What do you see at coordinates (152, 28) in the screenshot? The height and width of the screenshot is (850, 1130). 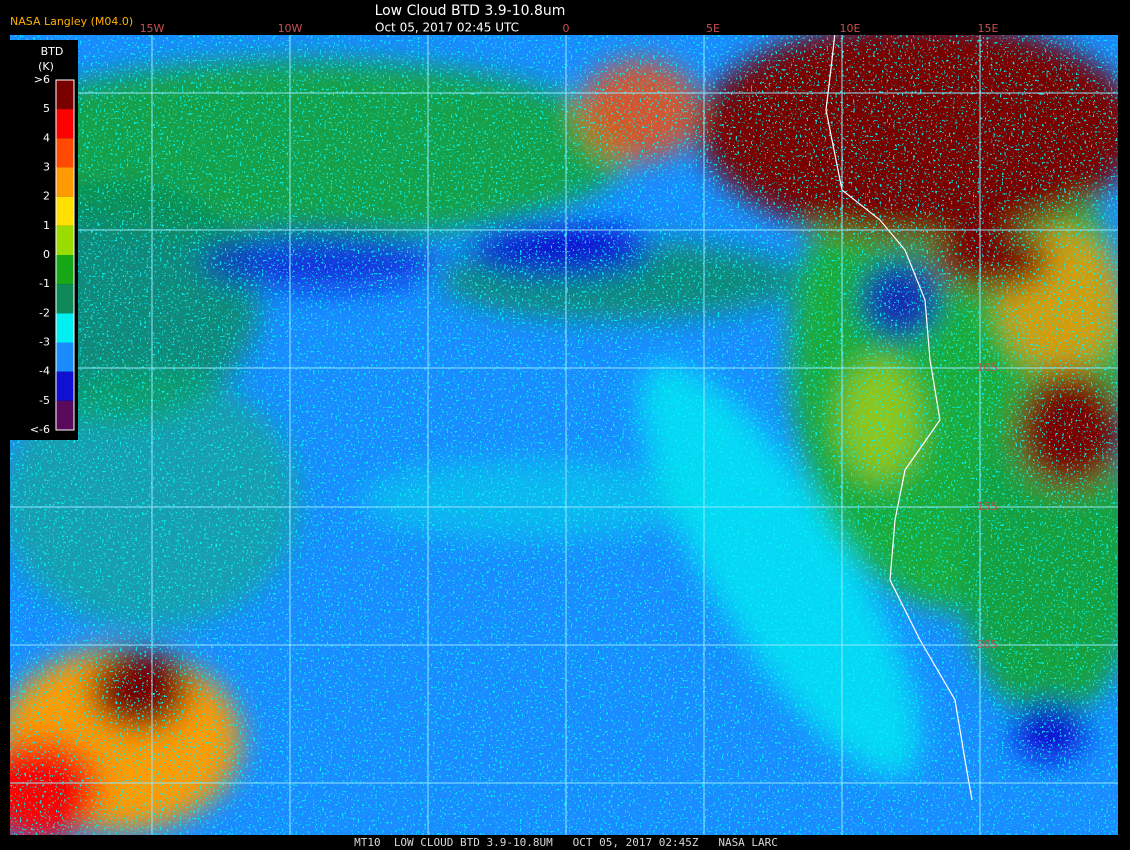 I see `longitude-label: 15W` at bounding box center [152, 28].